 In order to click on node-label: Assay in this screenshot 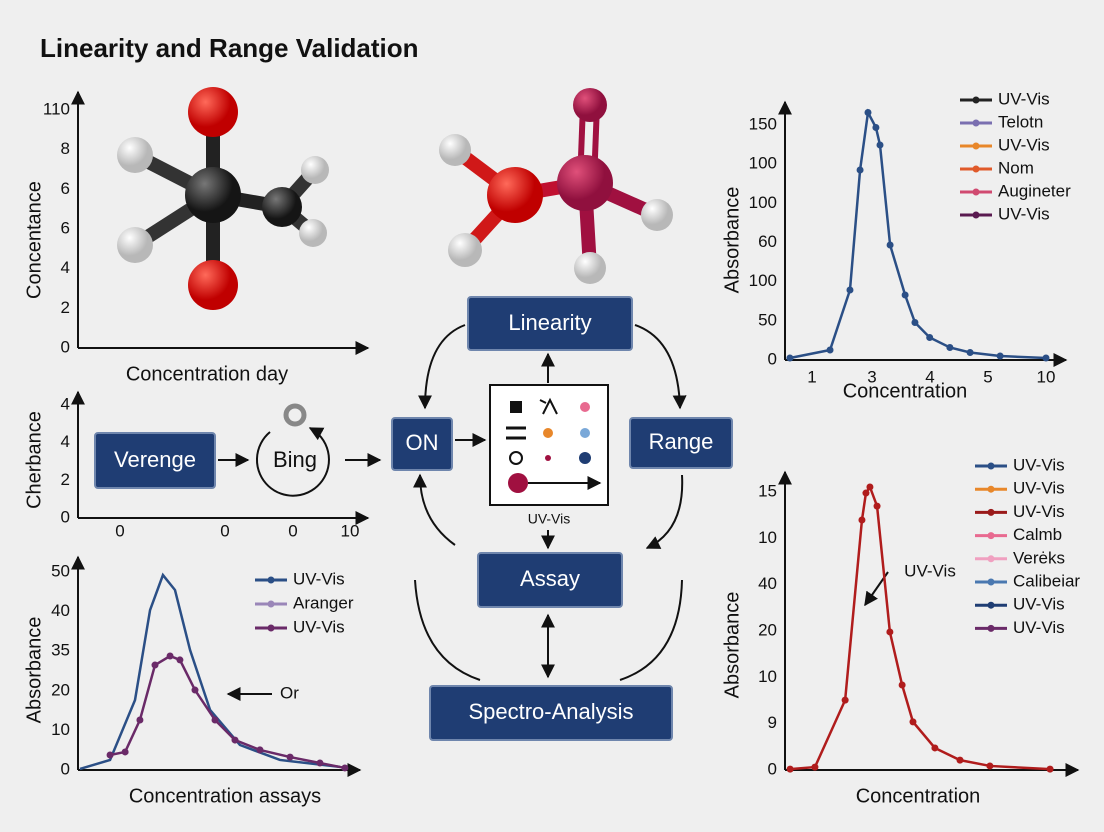, I will do `click(550, 578)`.